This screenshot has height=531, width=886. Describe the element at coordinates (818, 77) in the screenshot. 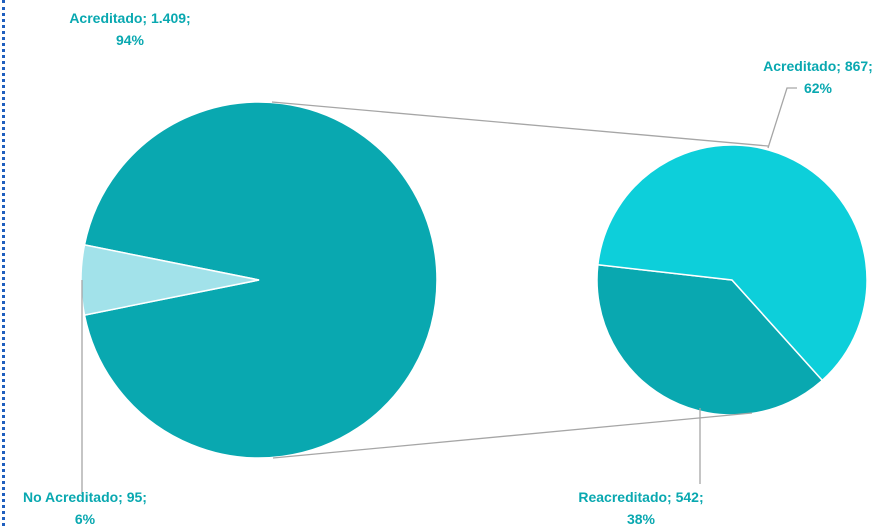

I see `data-label-acreditado-sub: Acreditado; 867; 62%` at that location.